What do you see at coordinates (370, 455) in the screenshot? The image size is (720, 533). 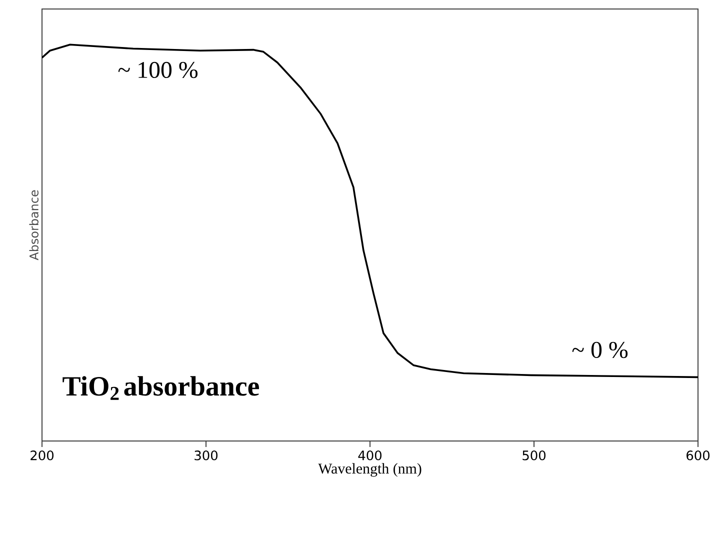 I see `x-tick-label: 400` at bounding box center [370, 455].